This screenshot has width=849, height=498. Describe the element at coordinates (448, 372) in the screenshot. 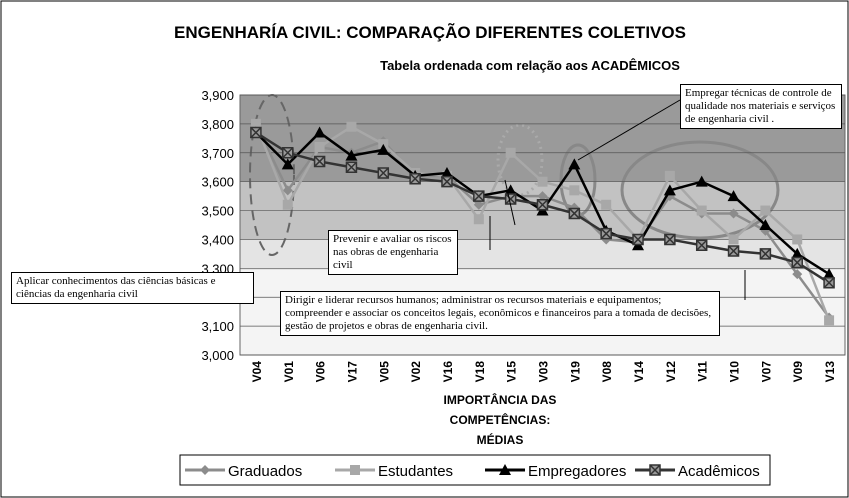

I see `x-tick-label: V16` at that location.